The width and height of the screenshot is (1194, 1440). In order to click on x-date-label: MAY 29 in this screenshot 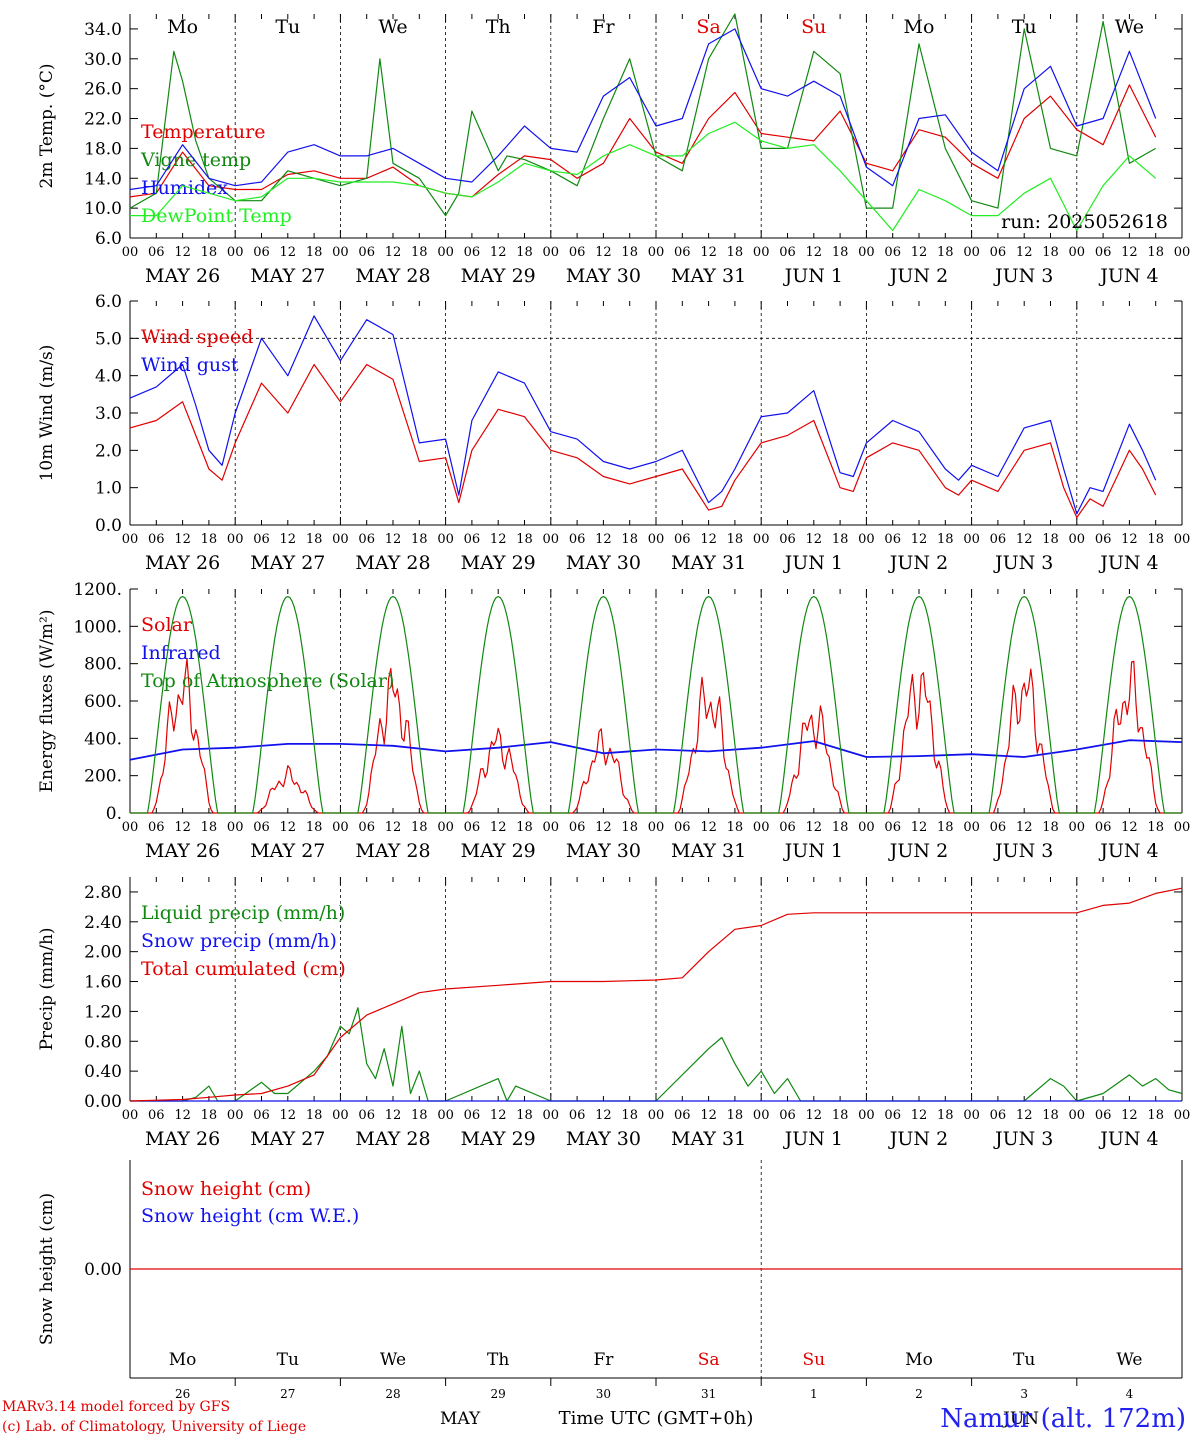, I will do `click(498, 563)`.